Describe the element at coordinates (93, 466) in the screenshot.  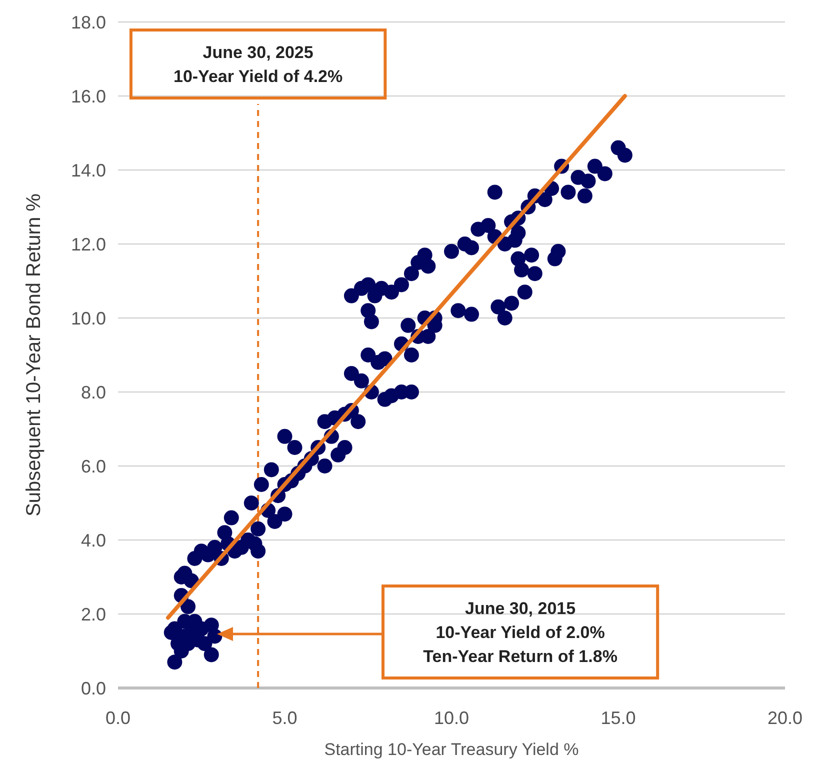
I see `y-tick-label: 6.0` at that location.